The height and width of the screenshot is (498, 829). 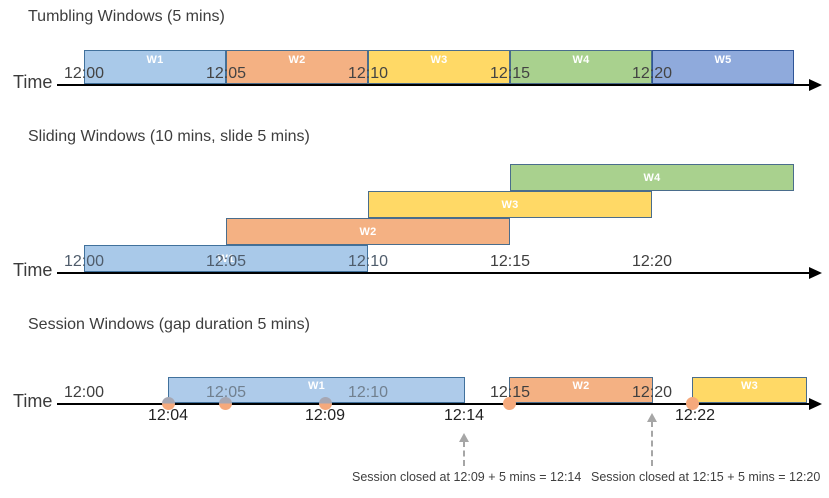 I want to click on event-time-label: 12:04, so click(x=168, y=415).